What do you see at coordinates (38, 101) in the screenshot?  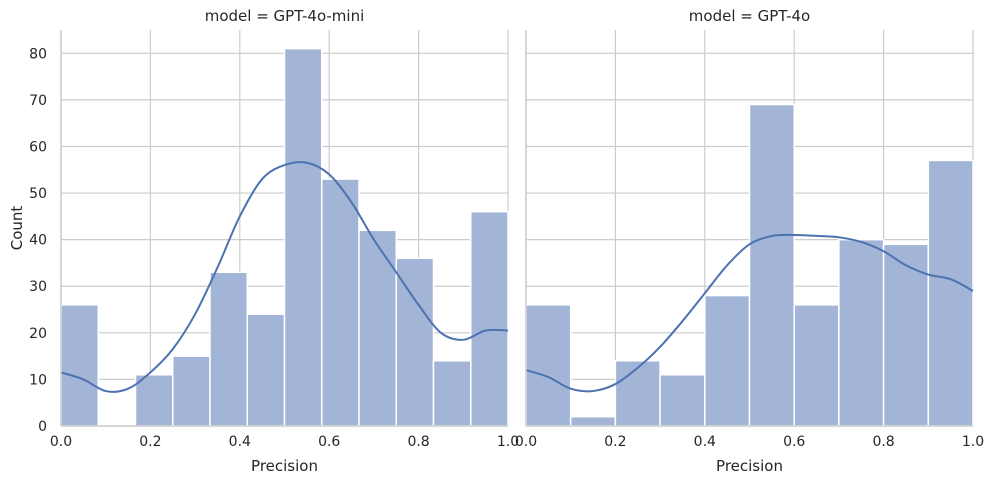 I see `y-tick-label: 70` at bounding box center [38, 101].